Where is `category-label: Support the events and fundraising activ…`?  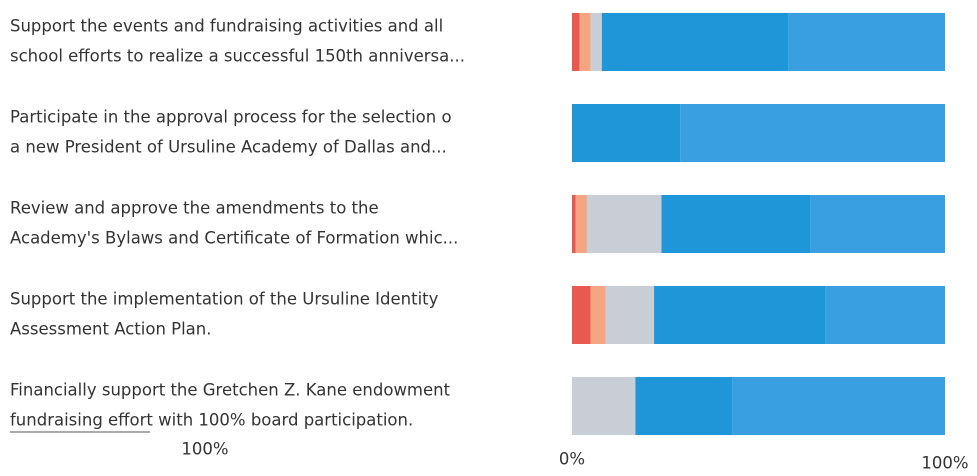
category-label: Support the events and fundraising activ… is located at coordinates (226, 26).